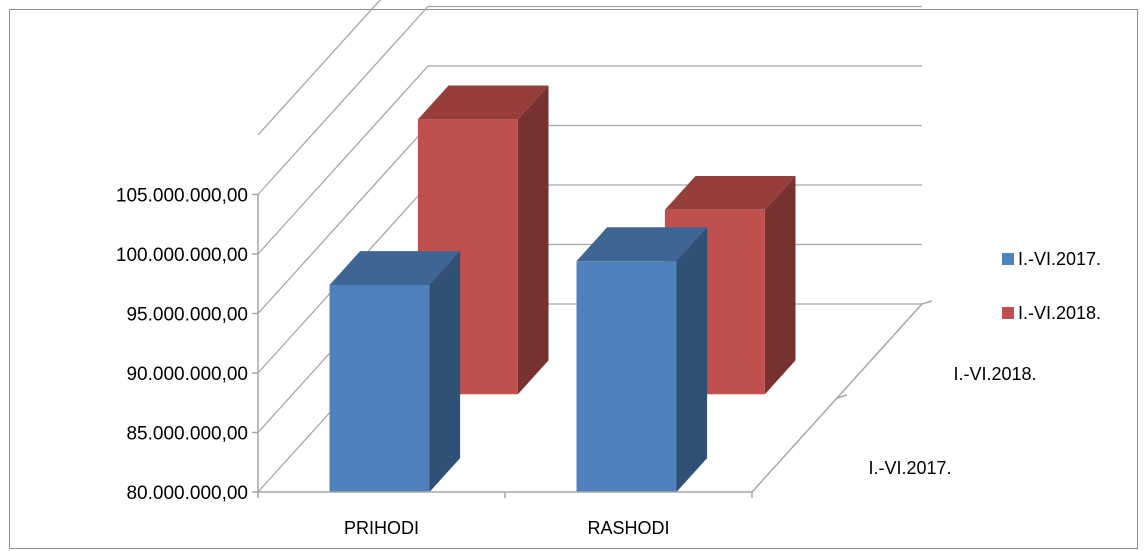 The width and height of the screenshot is (1148, 551). I want to click on legend: I.-VI.2017. I.-VI.2018., so click(1051, 286).